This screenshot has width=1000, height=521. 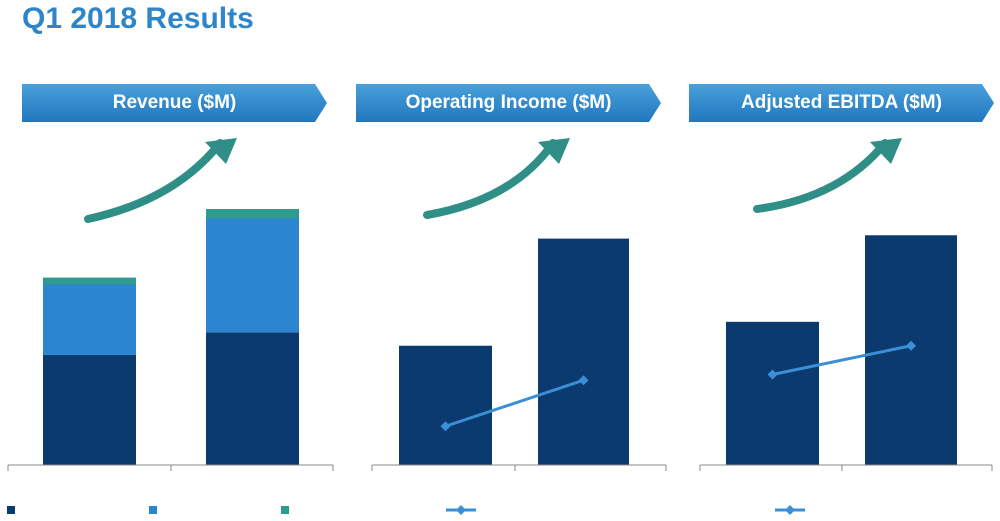 I want to click on page-title: Q1 2018 Results, so click(x=138, y=18).